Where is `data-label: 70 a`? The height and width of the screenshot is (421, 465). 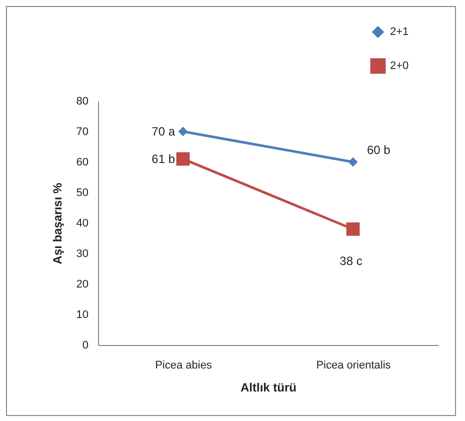
data-label: 70 a is located at coordinates (164, 131).